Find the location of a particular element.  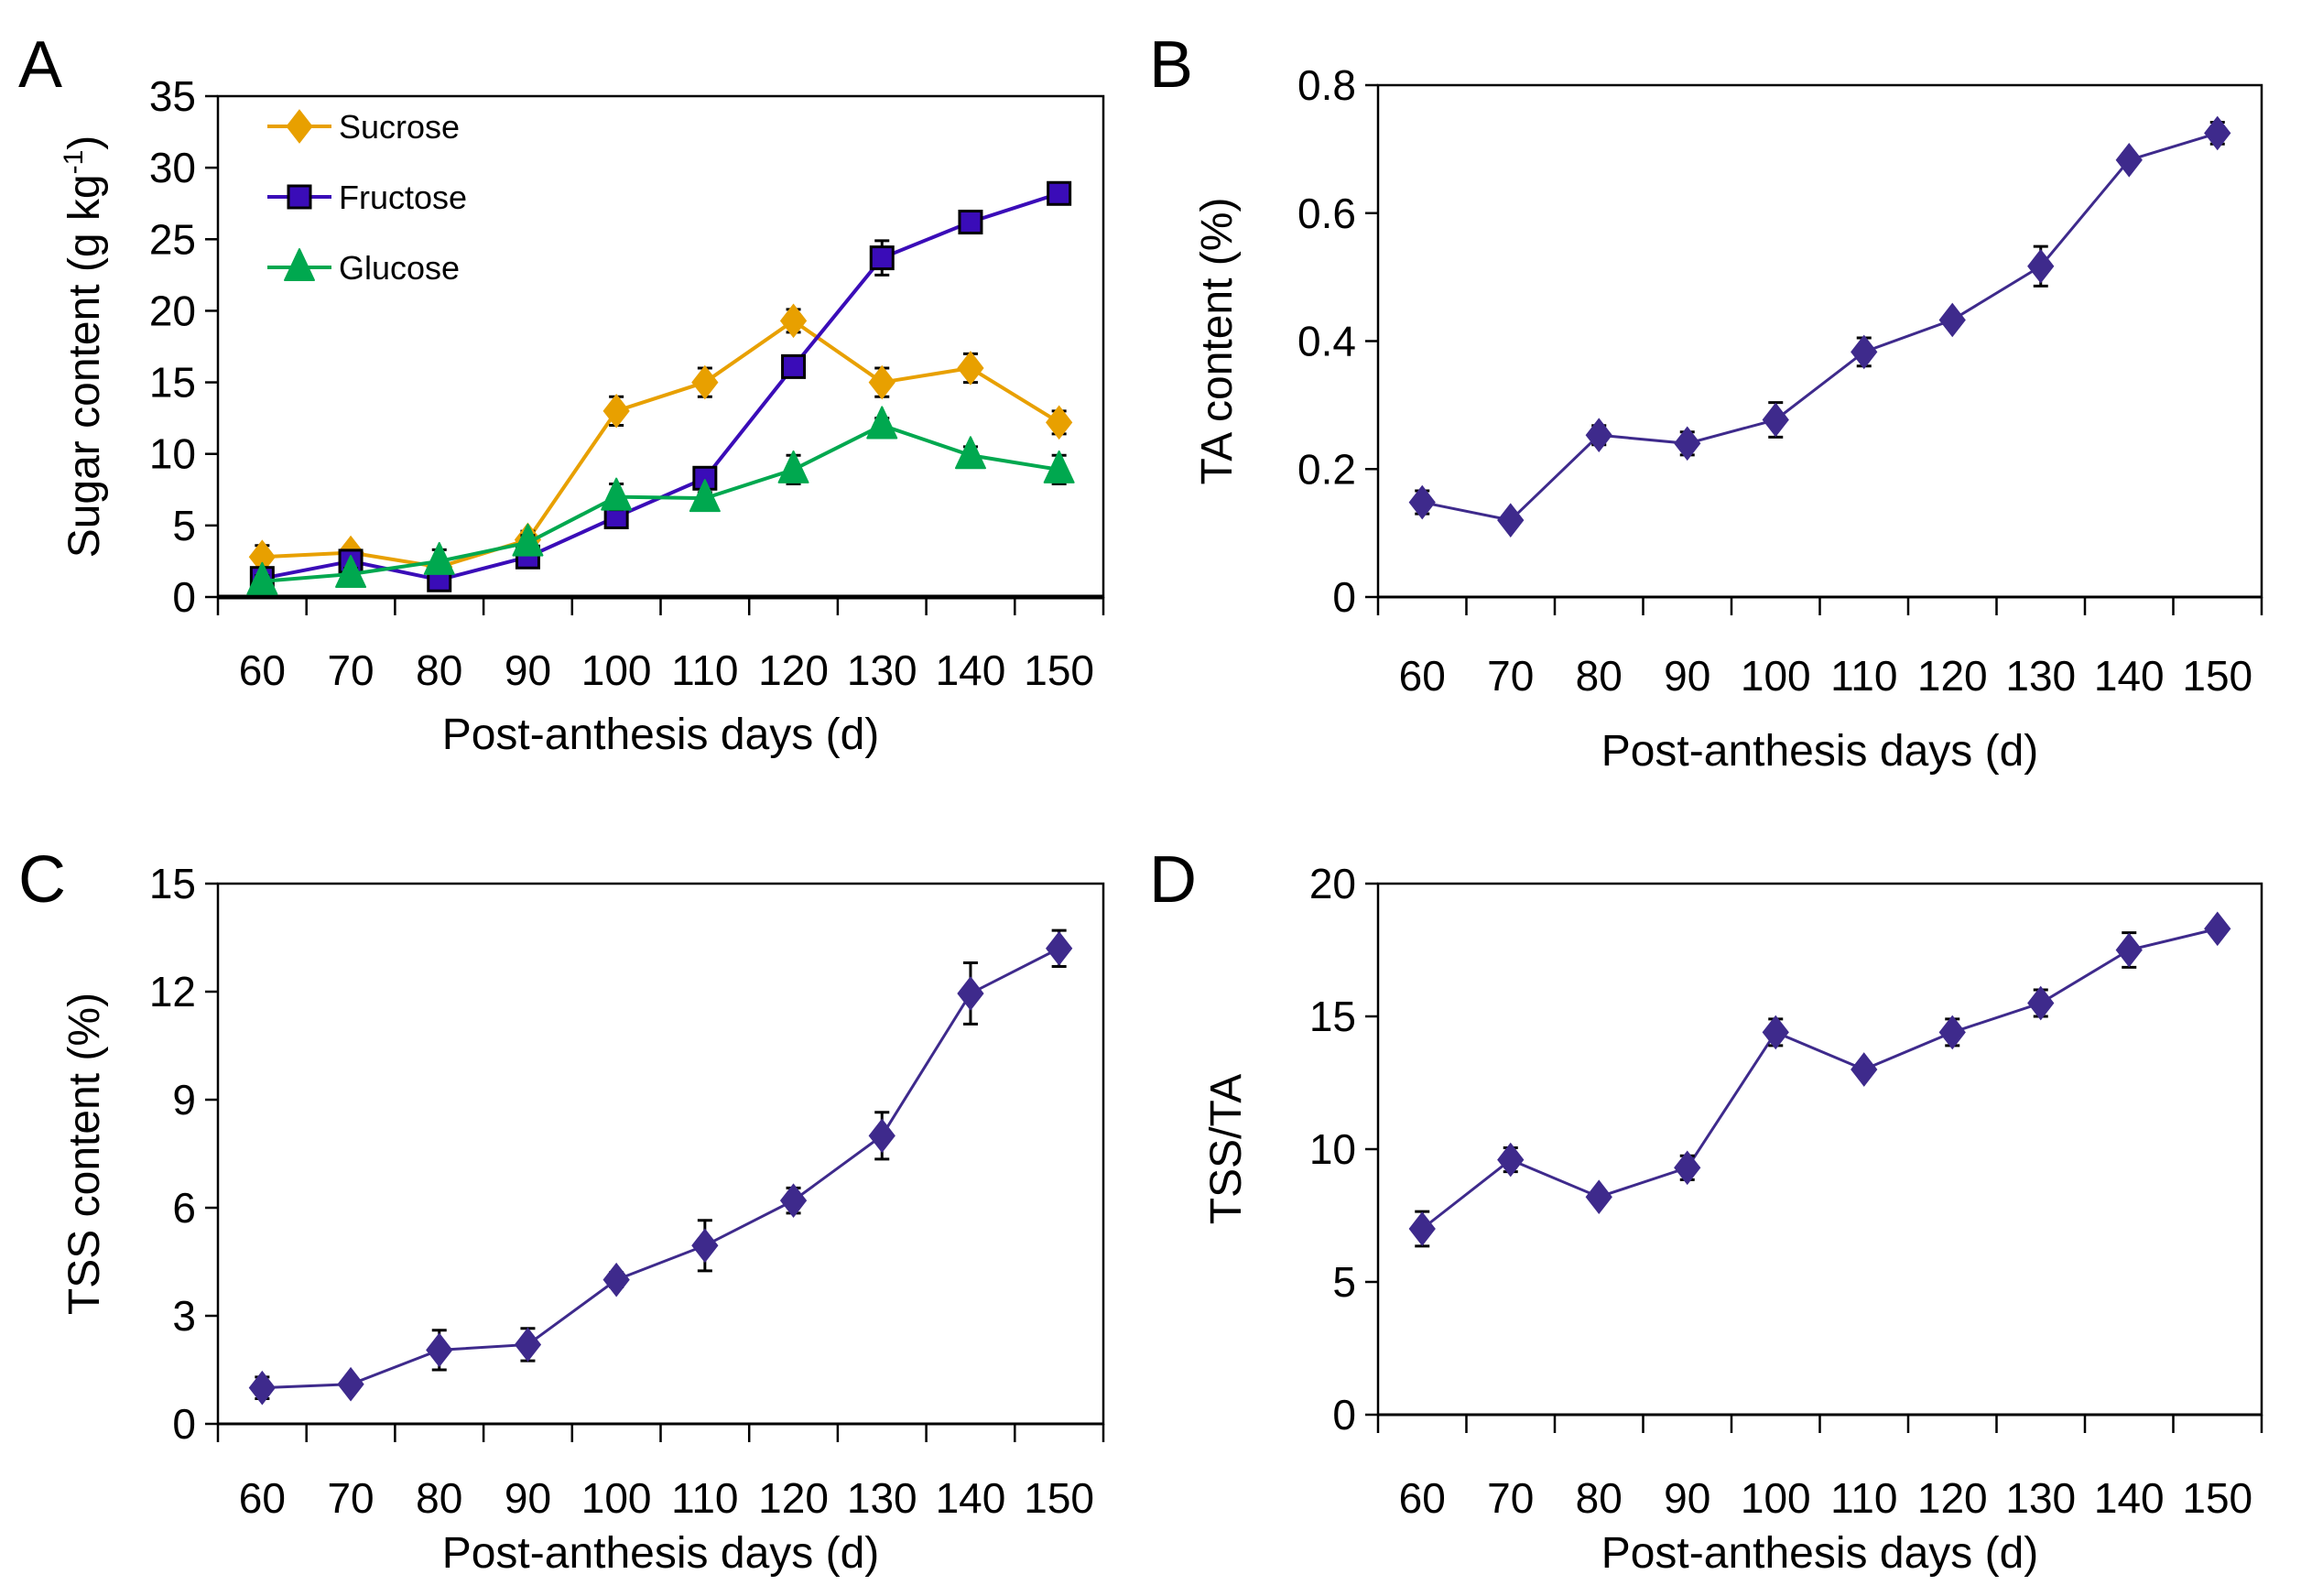

y-tick-label: 0.6 is located at coordinates (1326, 213).